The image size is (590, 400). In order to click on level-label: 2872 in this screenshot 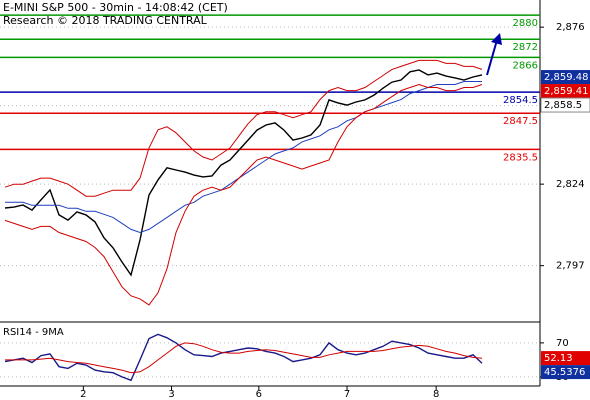, I will do `click(525, 47)`.